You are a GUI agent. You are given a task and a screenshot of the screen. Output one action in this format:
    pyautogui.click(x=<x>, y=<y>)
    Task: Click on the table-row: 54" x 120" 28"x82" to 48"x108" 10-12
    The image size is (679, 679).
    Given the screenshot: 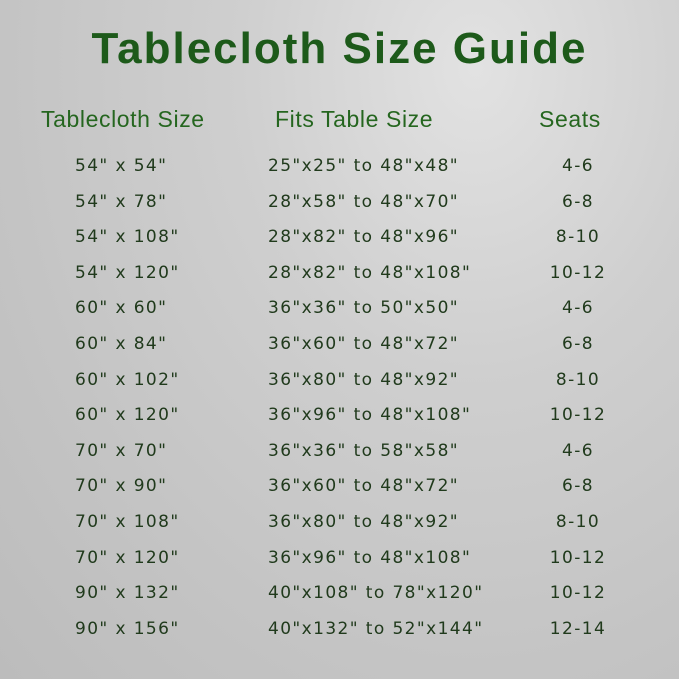 What is the action you would take?
    pyautogui.click(x=339, y=275)
    